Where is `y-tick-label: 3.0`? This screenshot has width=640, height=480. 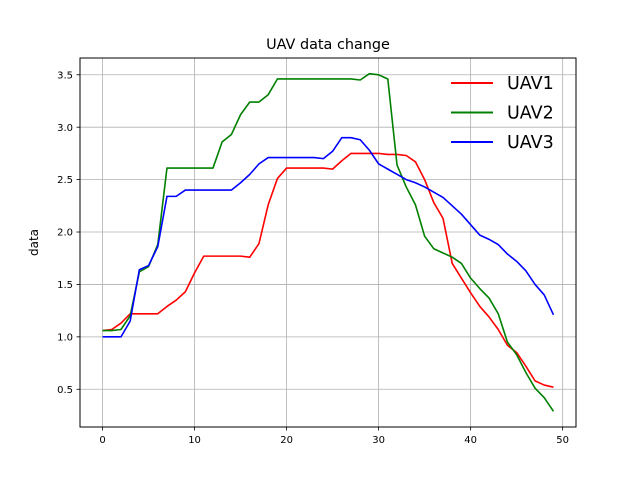
y-tick-label: 3.0 is located at coordinates (65, 128).